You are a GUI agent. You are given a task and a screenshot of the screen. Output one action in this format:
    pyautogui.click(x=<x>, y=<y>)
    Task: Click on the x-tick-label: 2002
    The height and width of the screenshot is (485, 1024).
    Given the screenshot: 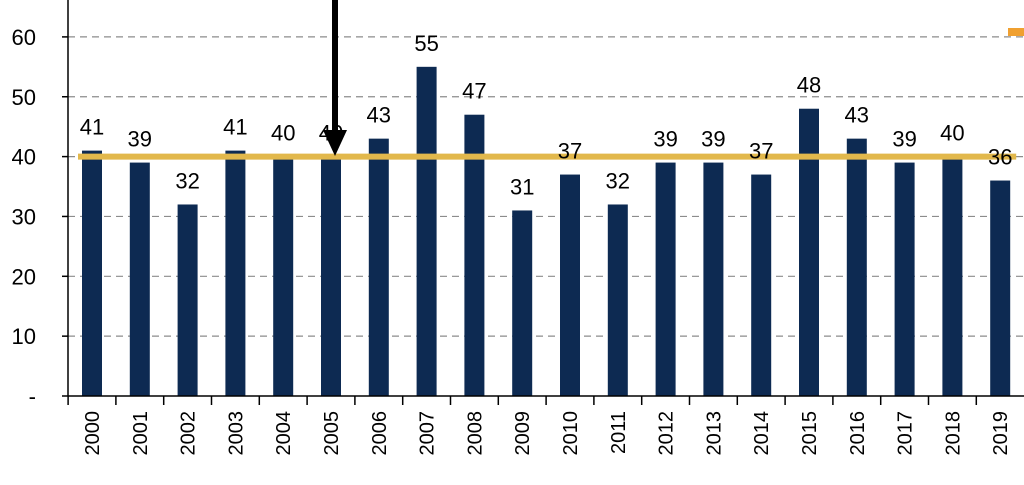 What is the action you would take?
    pyautogui.click(x=189, y=433)
    